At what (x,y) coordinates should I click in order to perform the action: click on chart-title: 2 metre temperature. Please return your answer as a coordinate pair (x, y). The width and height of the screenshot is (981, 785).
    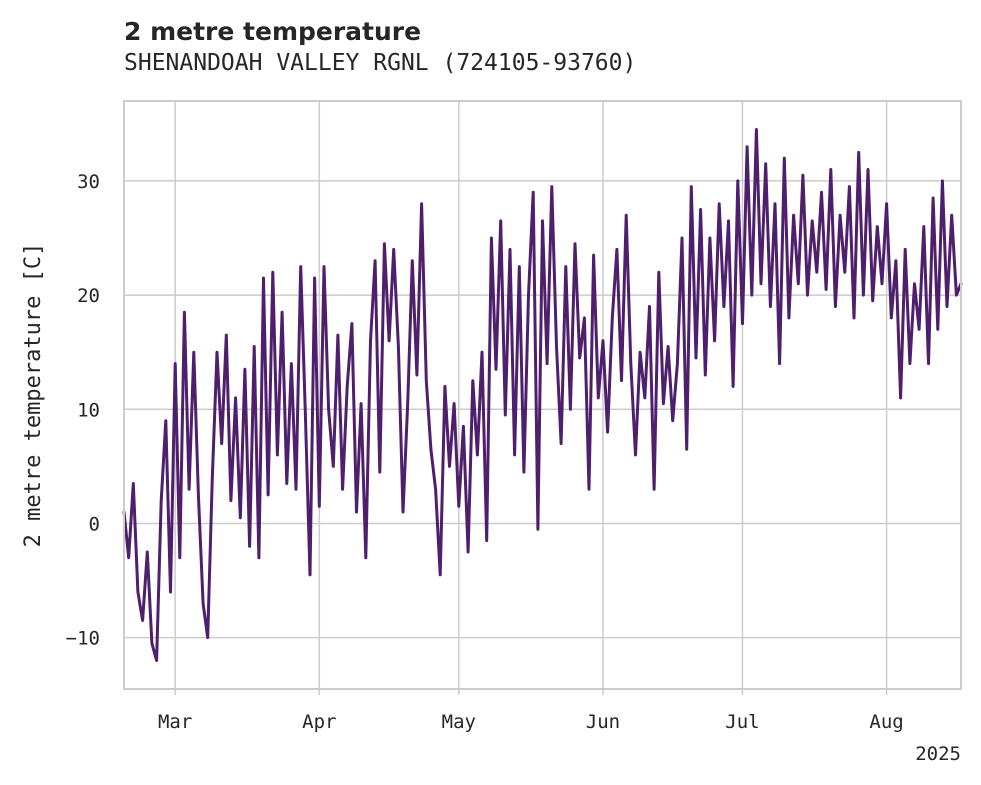
    Looking at the image, I should click on (273, 31).